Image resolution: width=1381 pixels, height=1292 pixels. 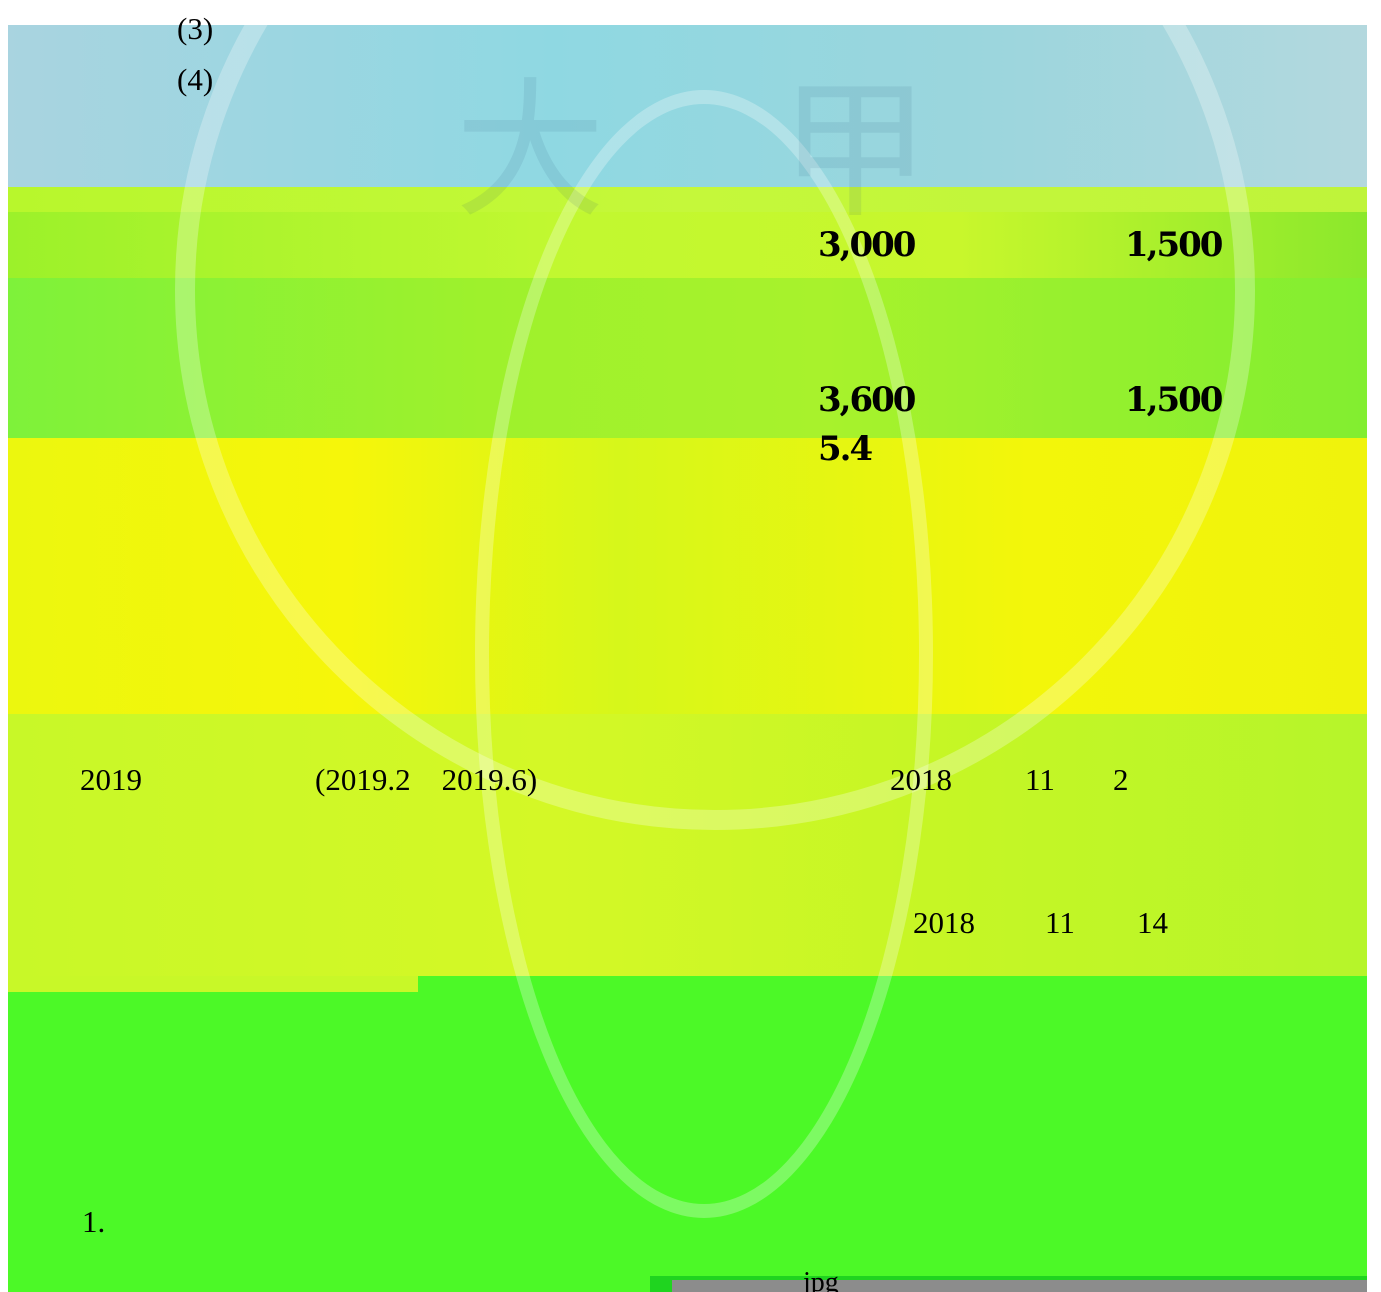 What do you see at coordinates (426, 779) in the screenshot?
I see `schedule-period: (2019.2 2019.6)` at bounding box center [426, 779].